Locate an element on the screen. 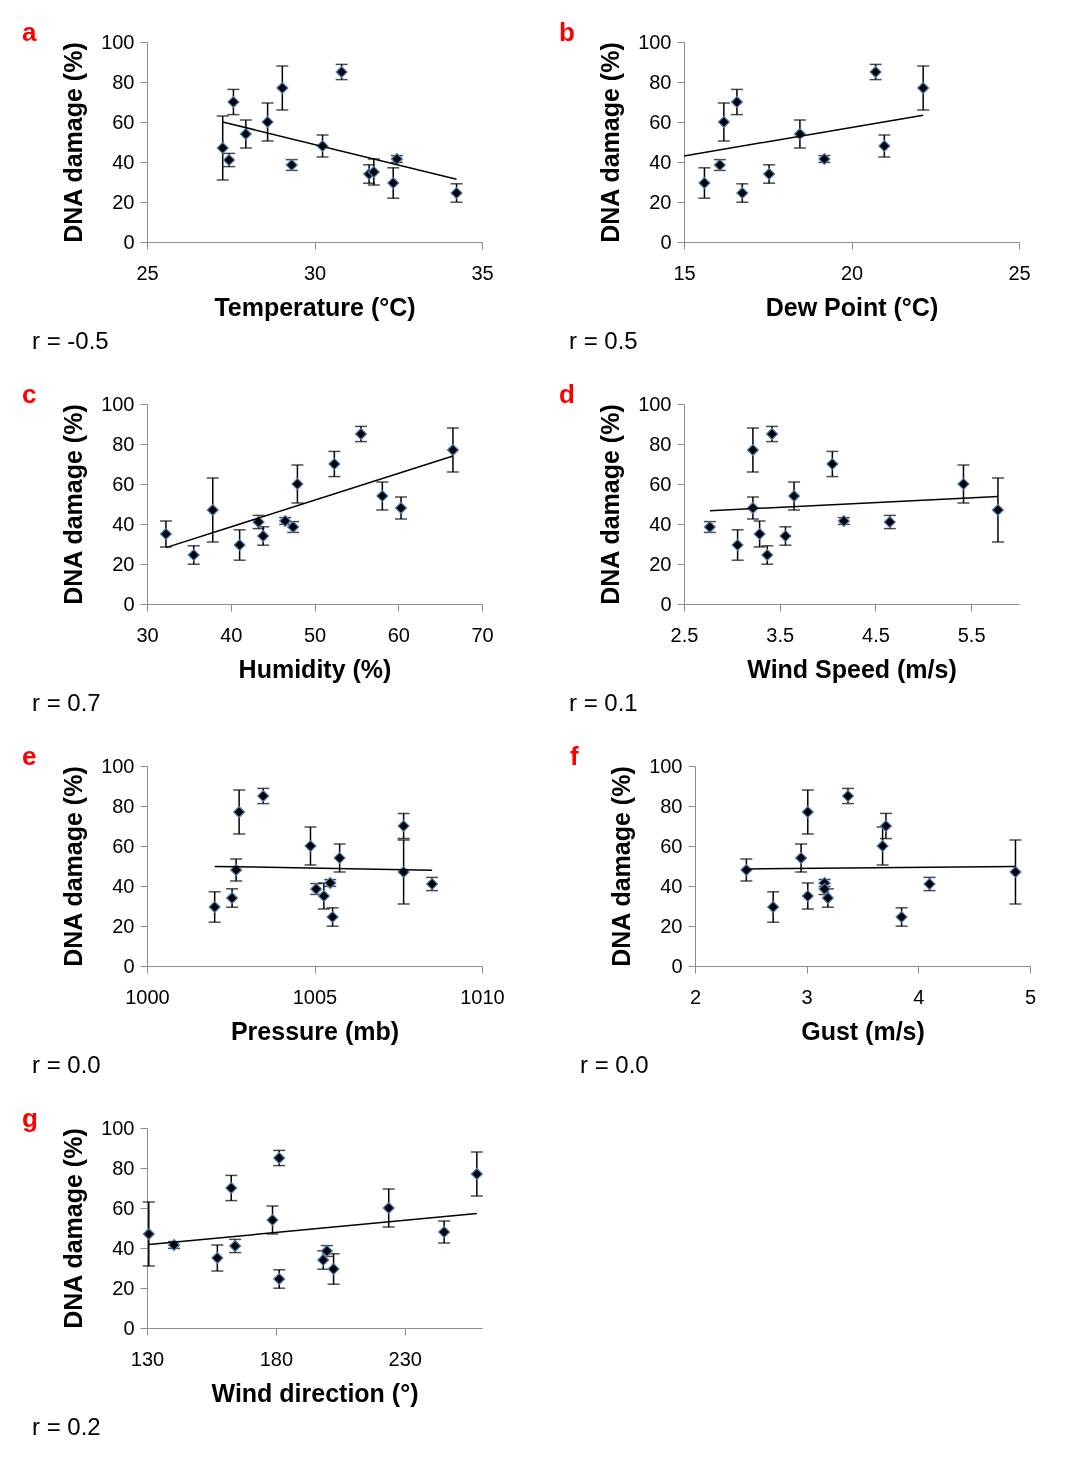 This screenshot has width=1083, height=1475. x-tick-label: 5.5 is located at coordinates (971, 634).